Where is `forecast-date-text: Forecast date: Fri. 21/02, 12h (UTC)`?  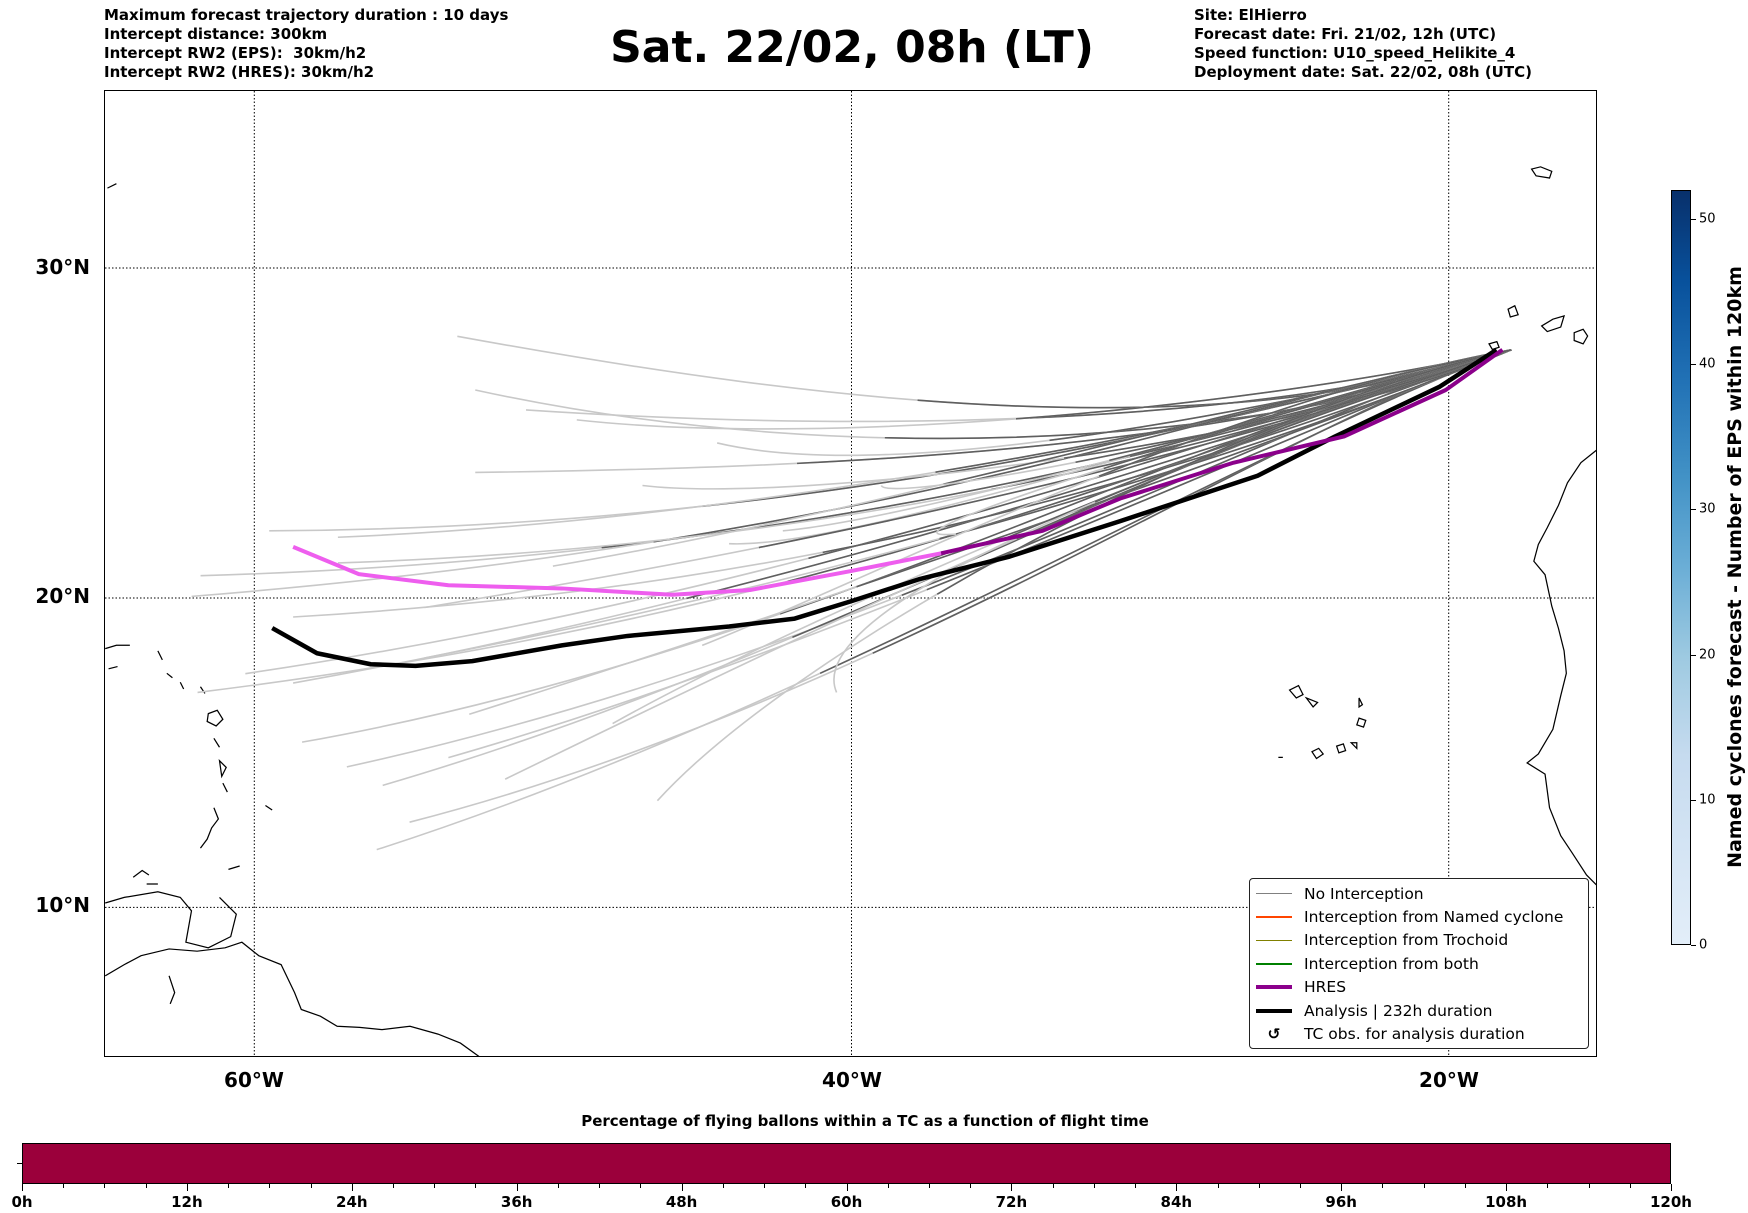 forecast-date-text: Forecast date: Fri. 21/02, 12h (UTC) is located at coordinates (1345, 34).